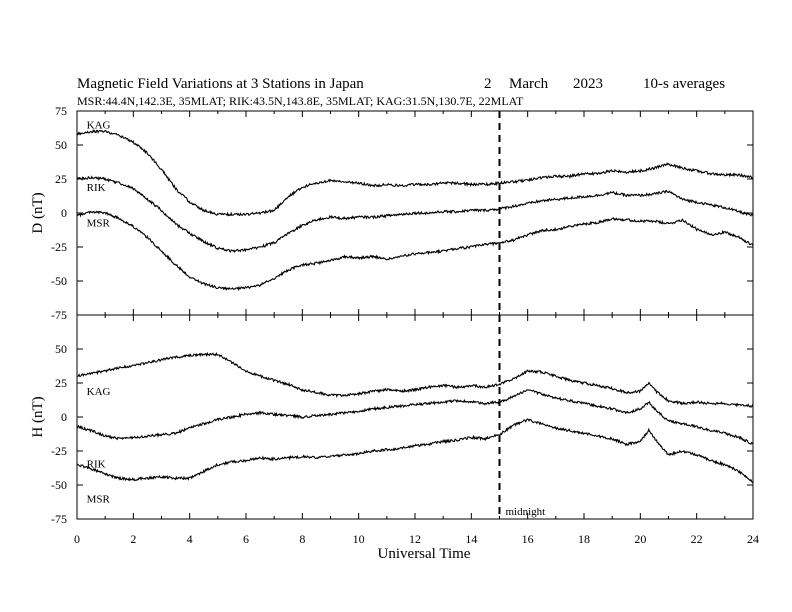 This screenshot has width=792, height=612. What do you see at coordinates (584, 539) in the screenshot?
I see `x-tick-label: 18` at bounding box center [584, 539].